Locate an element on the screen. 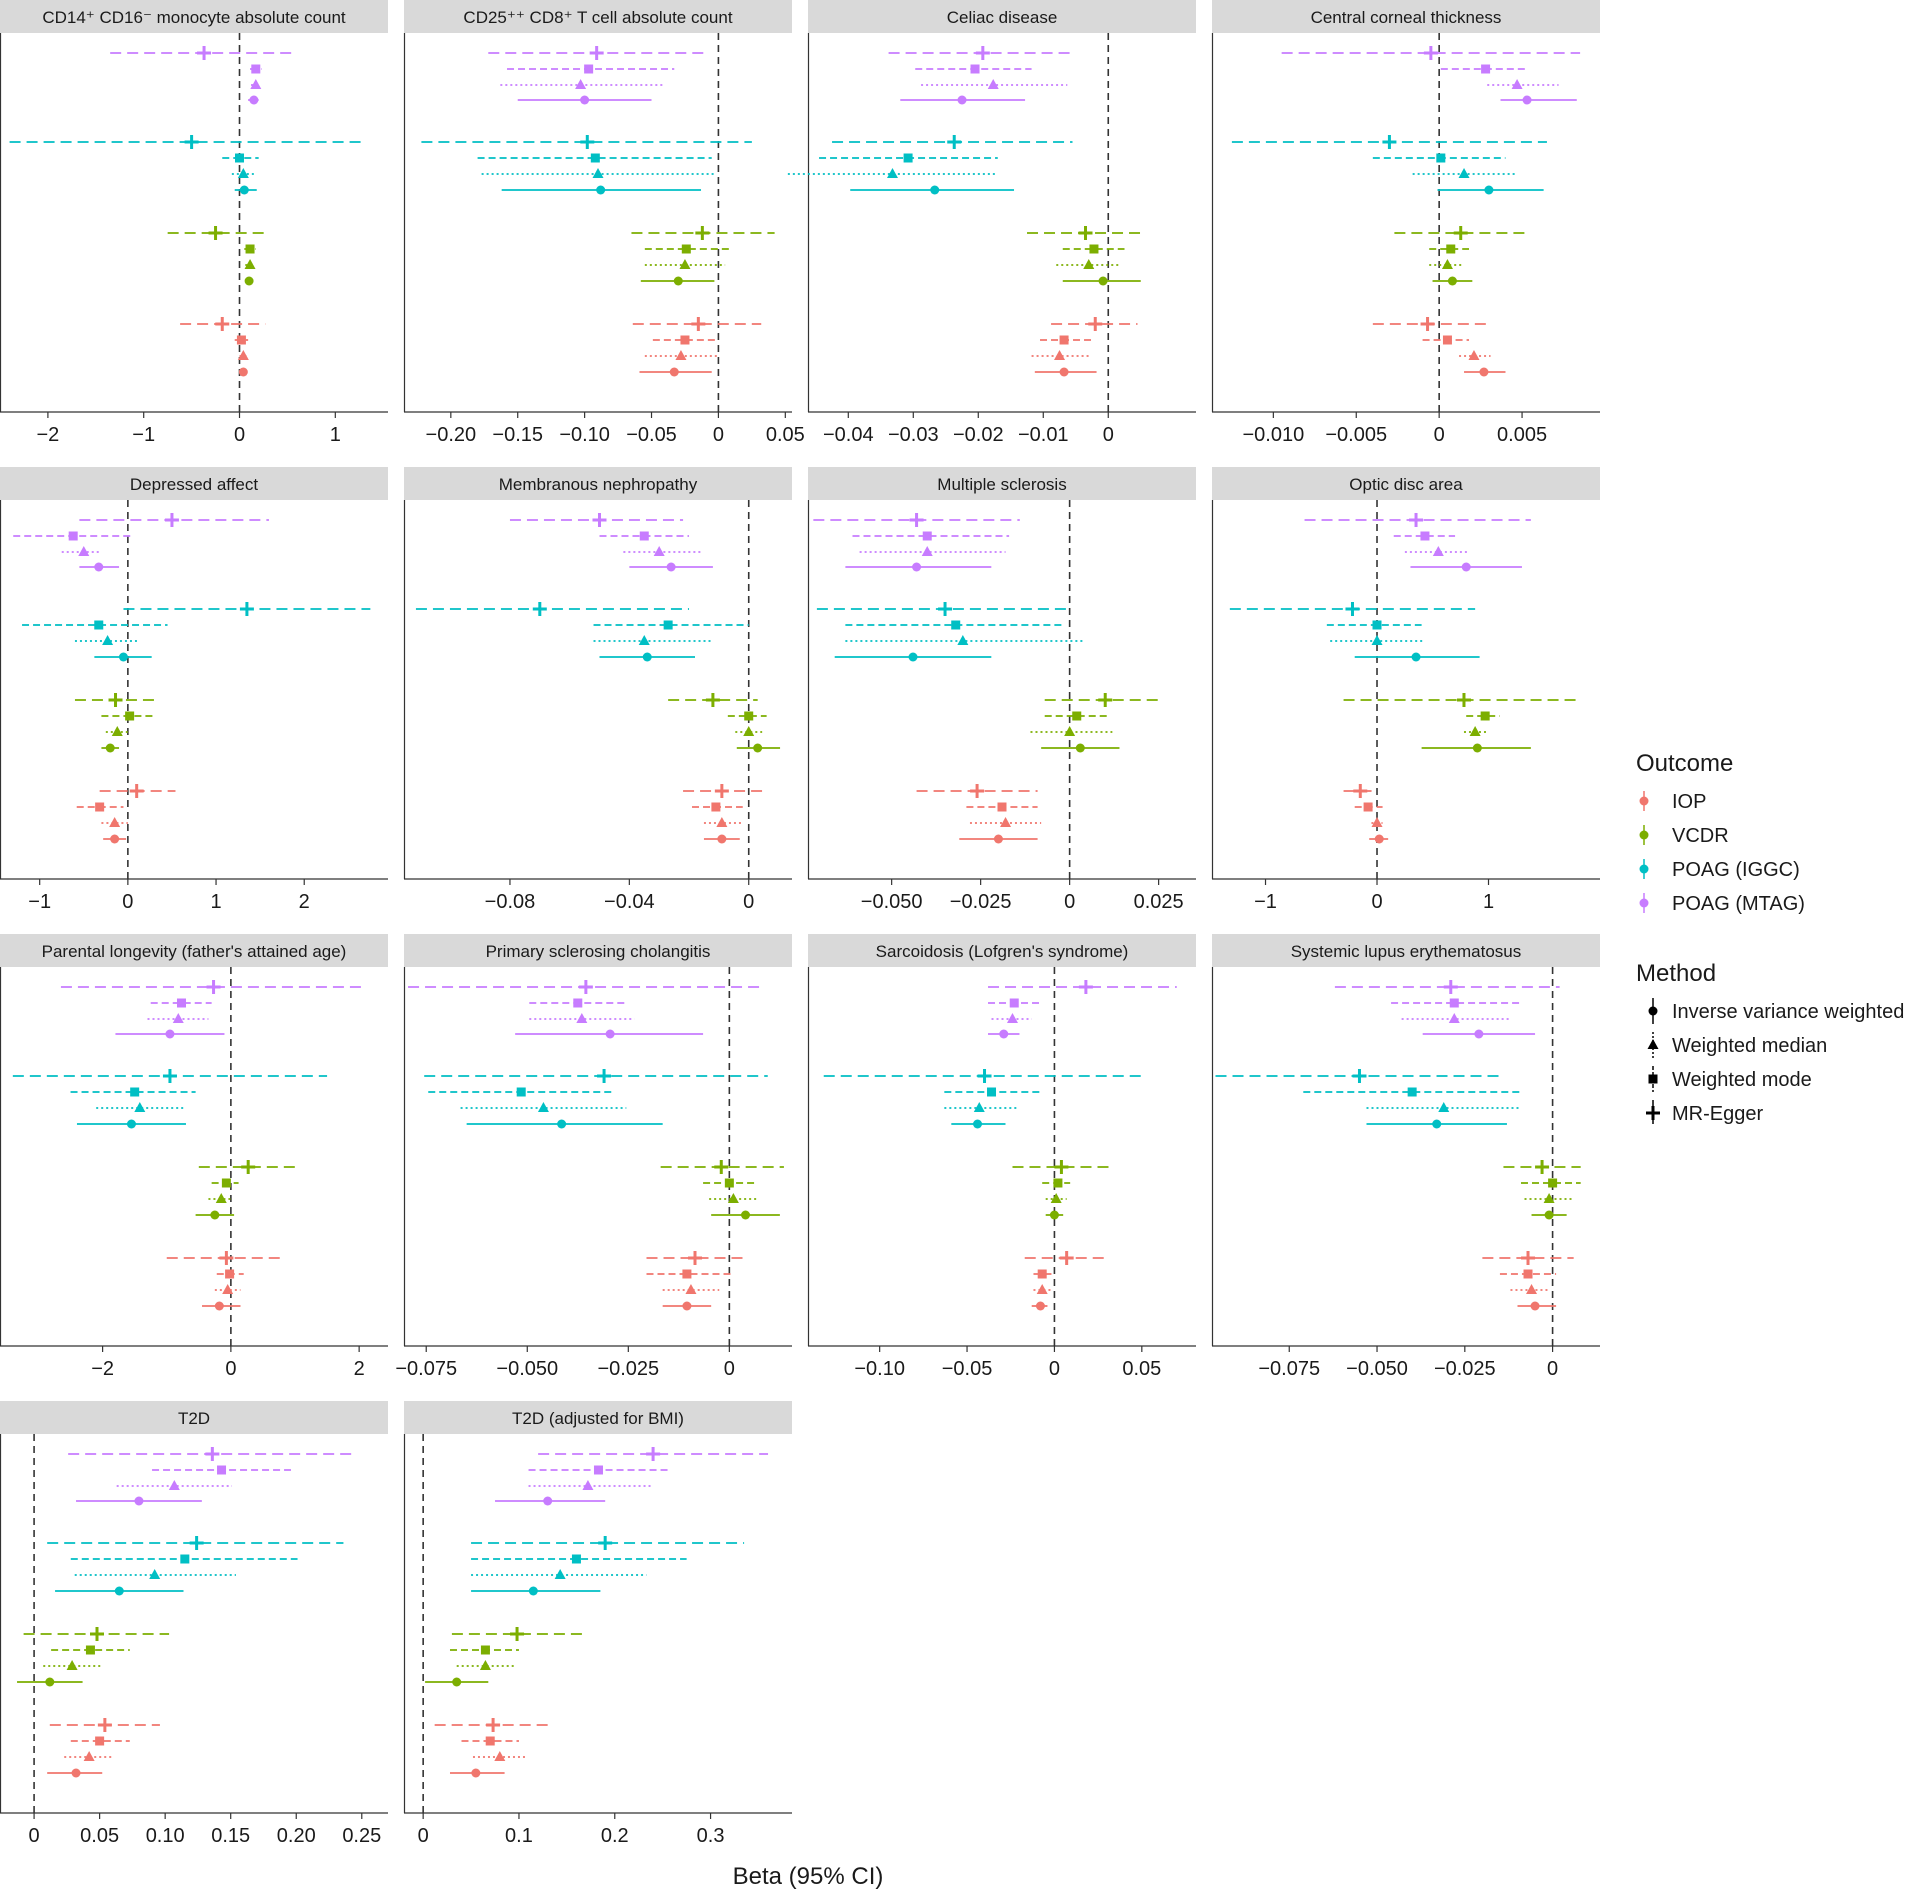  legend-label-poag-iggc: POAG (IGGC) is located at coordinates (1736, 870).